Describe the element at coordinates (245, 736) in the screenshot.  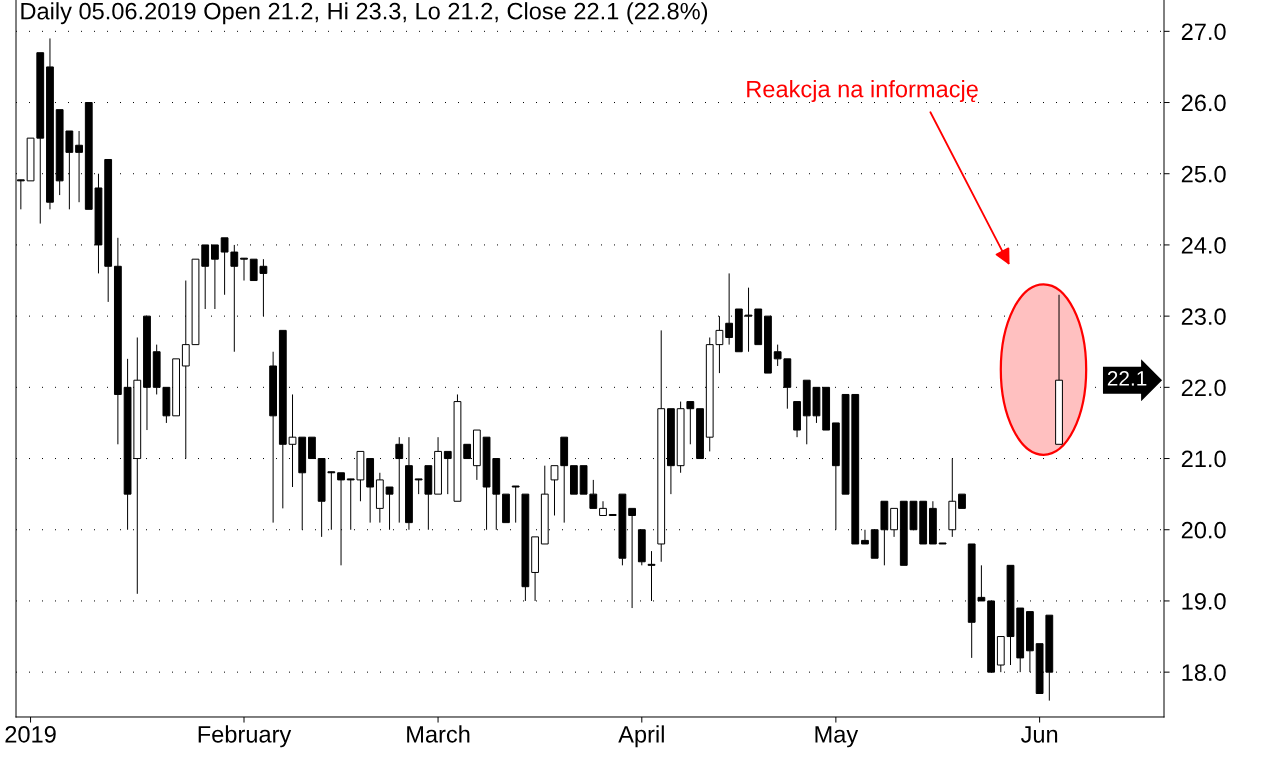
I see `x-tick-label: February` at that location.